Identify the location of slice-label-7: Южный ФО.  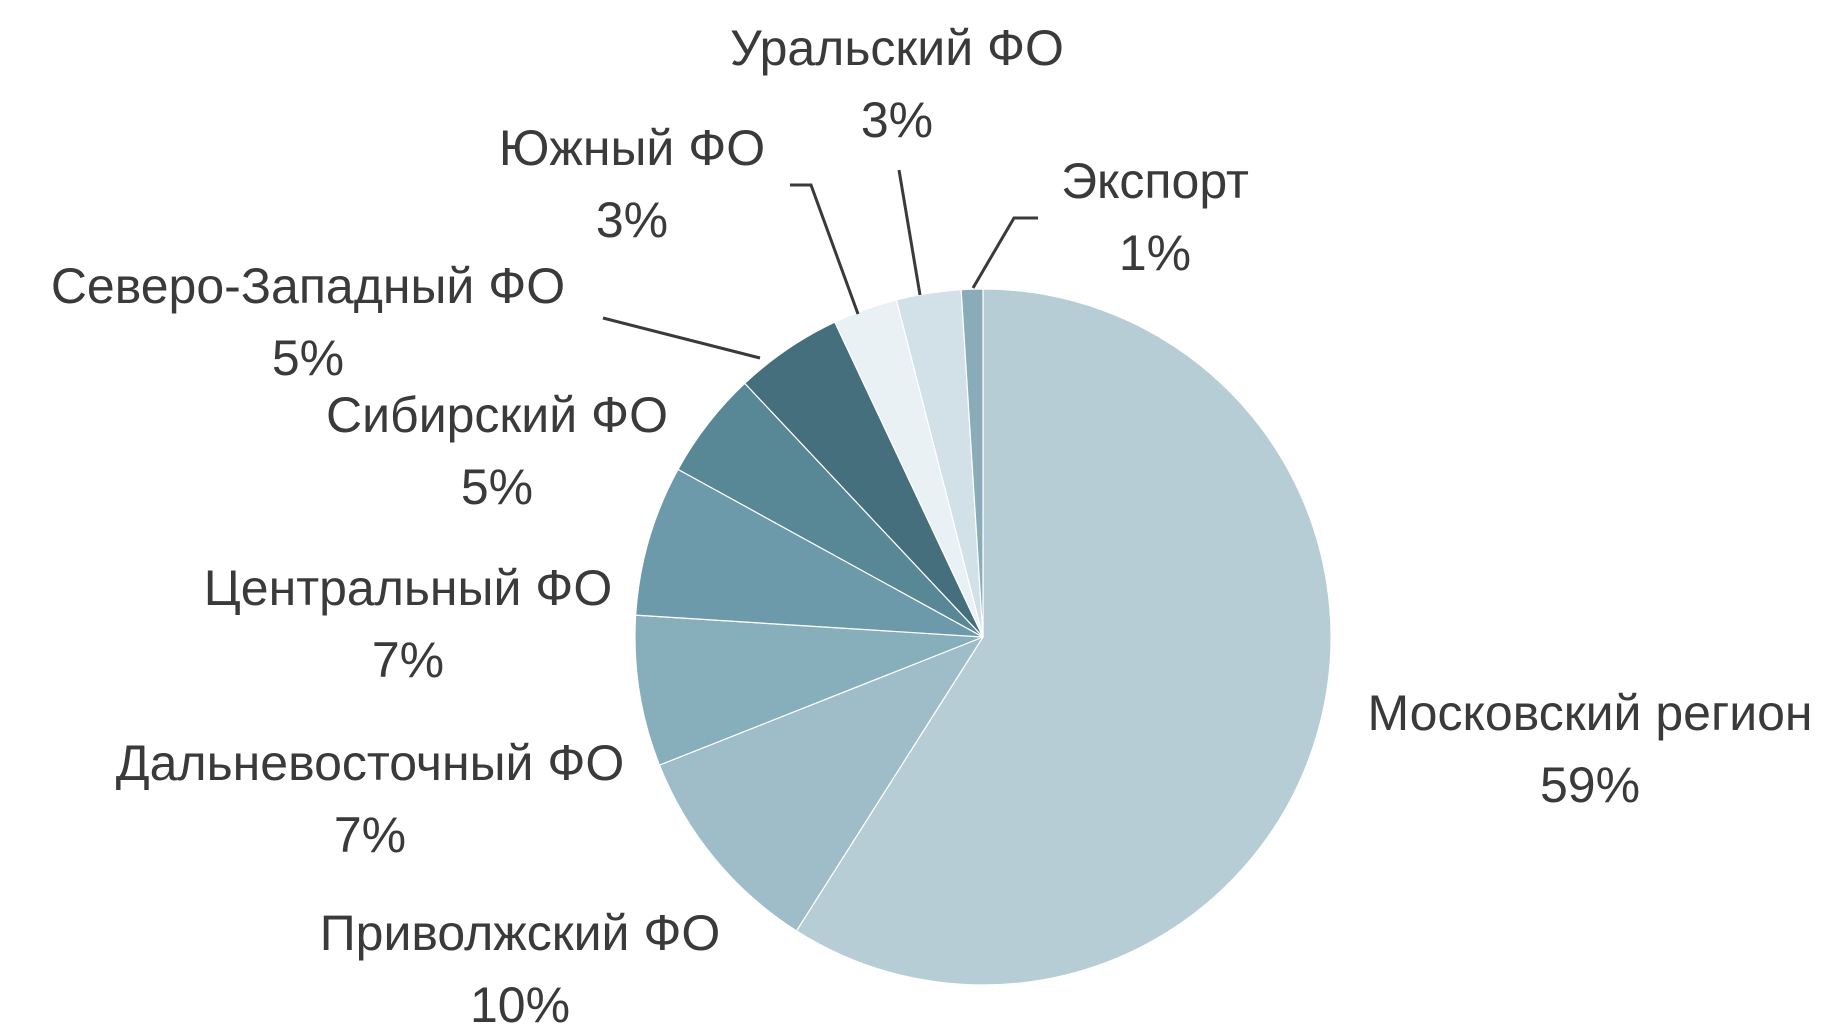
(632, 148).